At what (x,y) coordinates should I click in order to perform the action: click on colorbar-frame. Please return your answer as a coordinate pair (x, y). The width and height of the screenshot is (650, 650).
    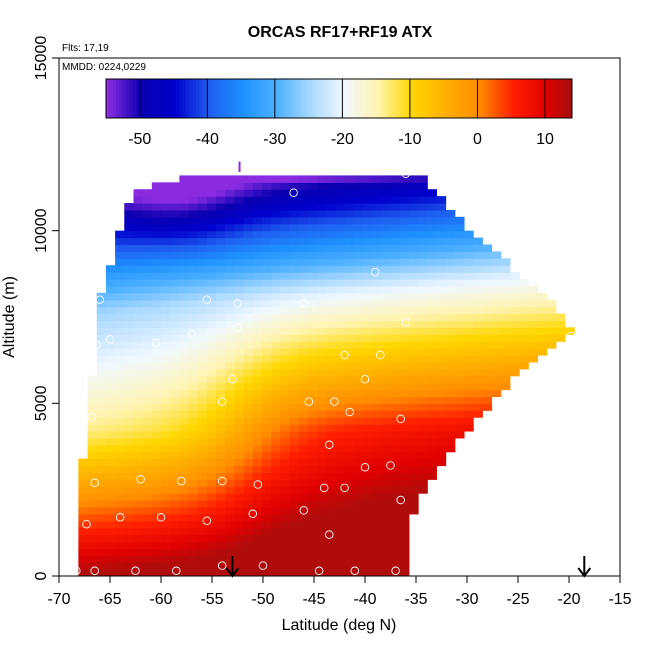
    Looking at the image, I should click on (339, 98).